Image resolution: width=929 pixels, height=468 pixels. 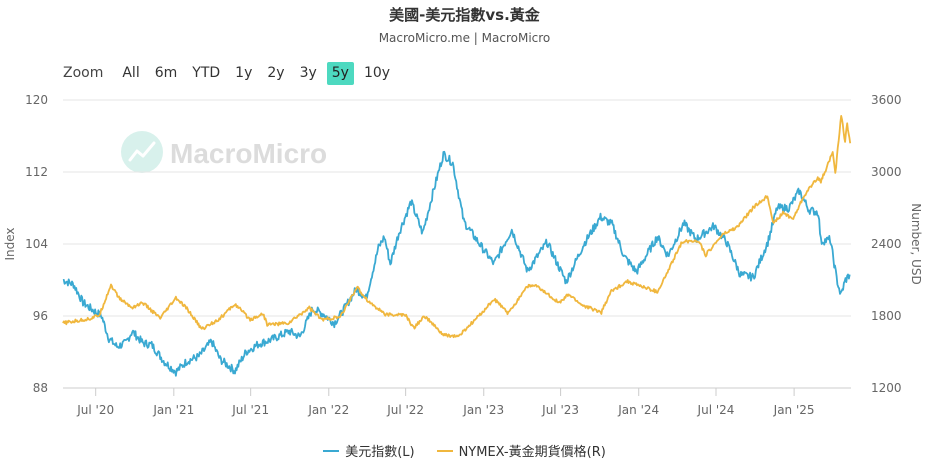 I want to click on right-tick-label: 3600, so click(x=886, y=100).